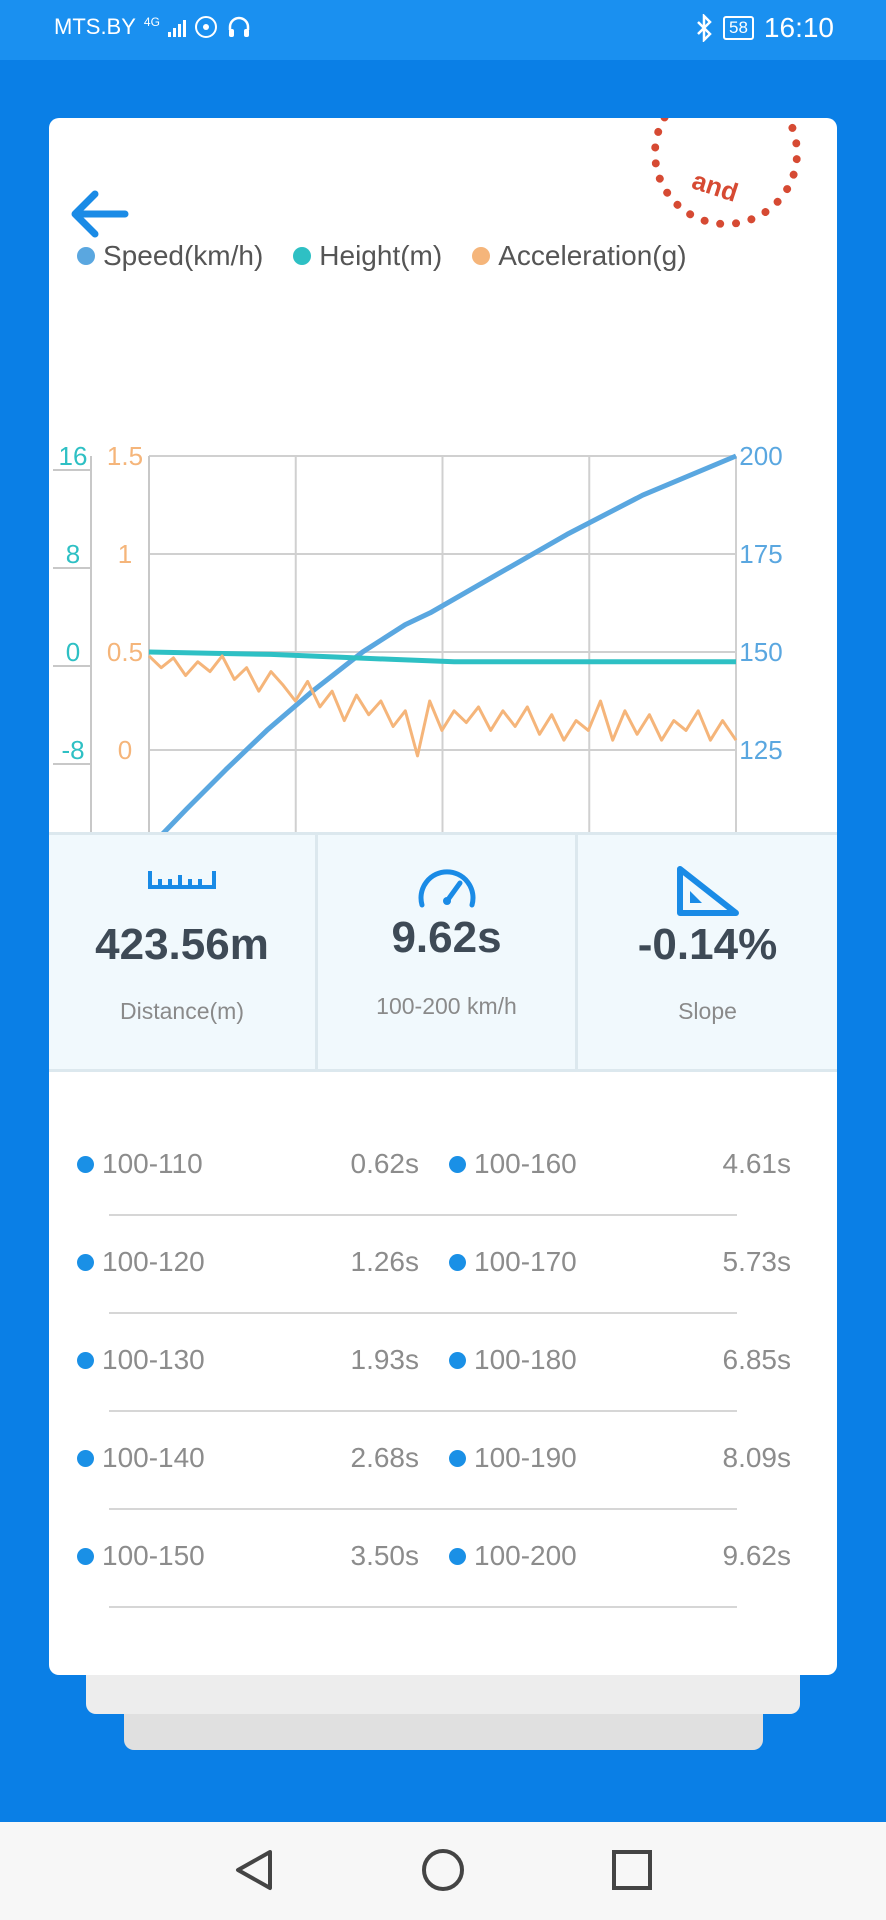 This screenshot has width=886, height=1920. Describe the element at coordinates (632, 1870) in the screenshot. I see `recents-nav-icon` at that location.